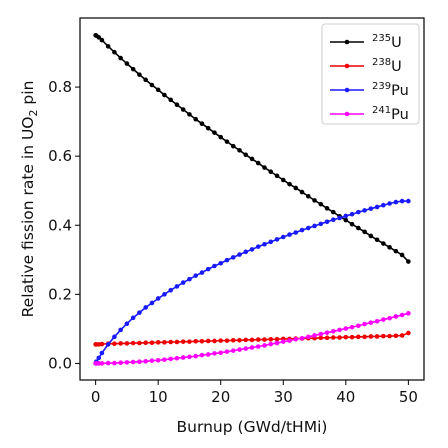 The height and width of the screenshot is (448, 448). I want to click on legend: 235U 238U 239Pu 241Pu, so click(370, 74).